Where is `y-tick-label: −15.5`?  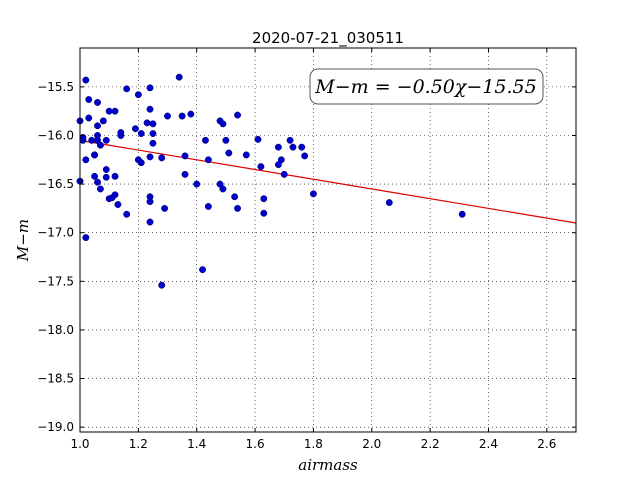 y-tick-label: −15.5 is located at coordinates (55, 87).